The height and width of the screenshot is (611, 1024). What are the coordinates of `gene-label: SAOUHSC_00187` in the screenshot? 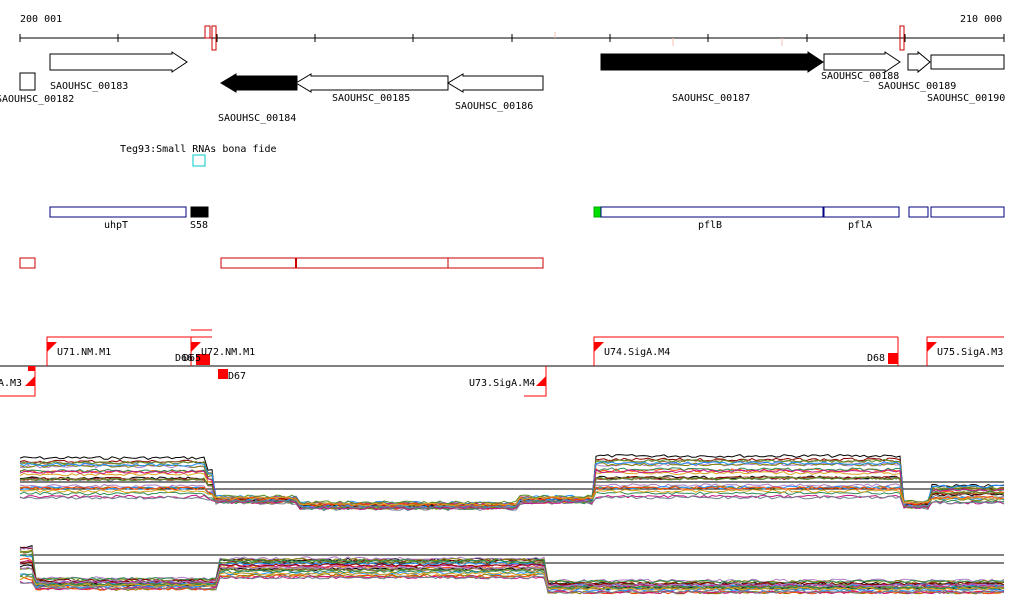 It's located at (711, 98).